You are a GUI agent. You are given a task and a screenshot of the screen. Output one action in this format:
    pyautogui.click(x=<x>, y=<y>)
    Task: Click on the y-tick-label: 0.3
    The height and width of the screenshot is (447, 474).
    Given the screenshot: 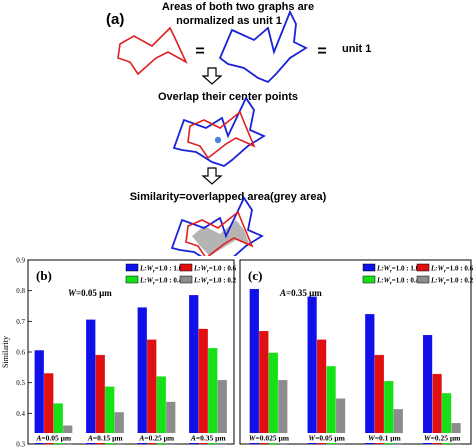 What is the action you would take?
    pyautogui.click(x=20, y=444)
    